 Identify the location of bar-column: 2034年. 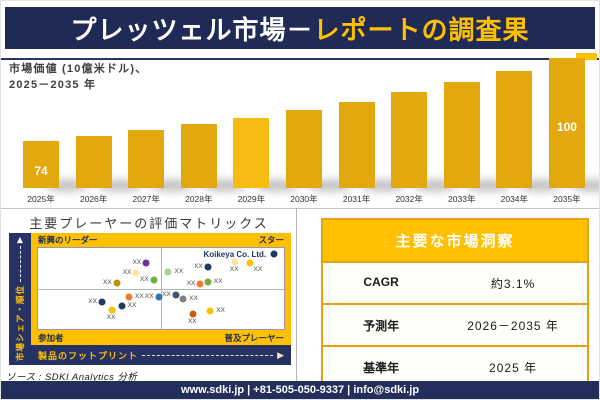
(528, 131).